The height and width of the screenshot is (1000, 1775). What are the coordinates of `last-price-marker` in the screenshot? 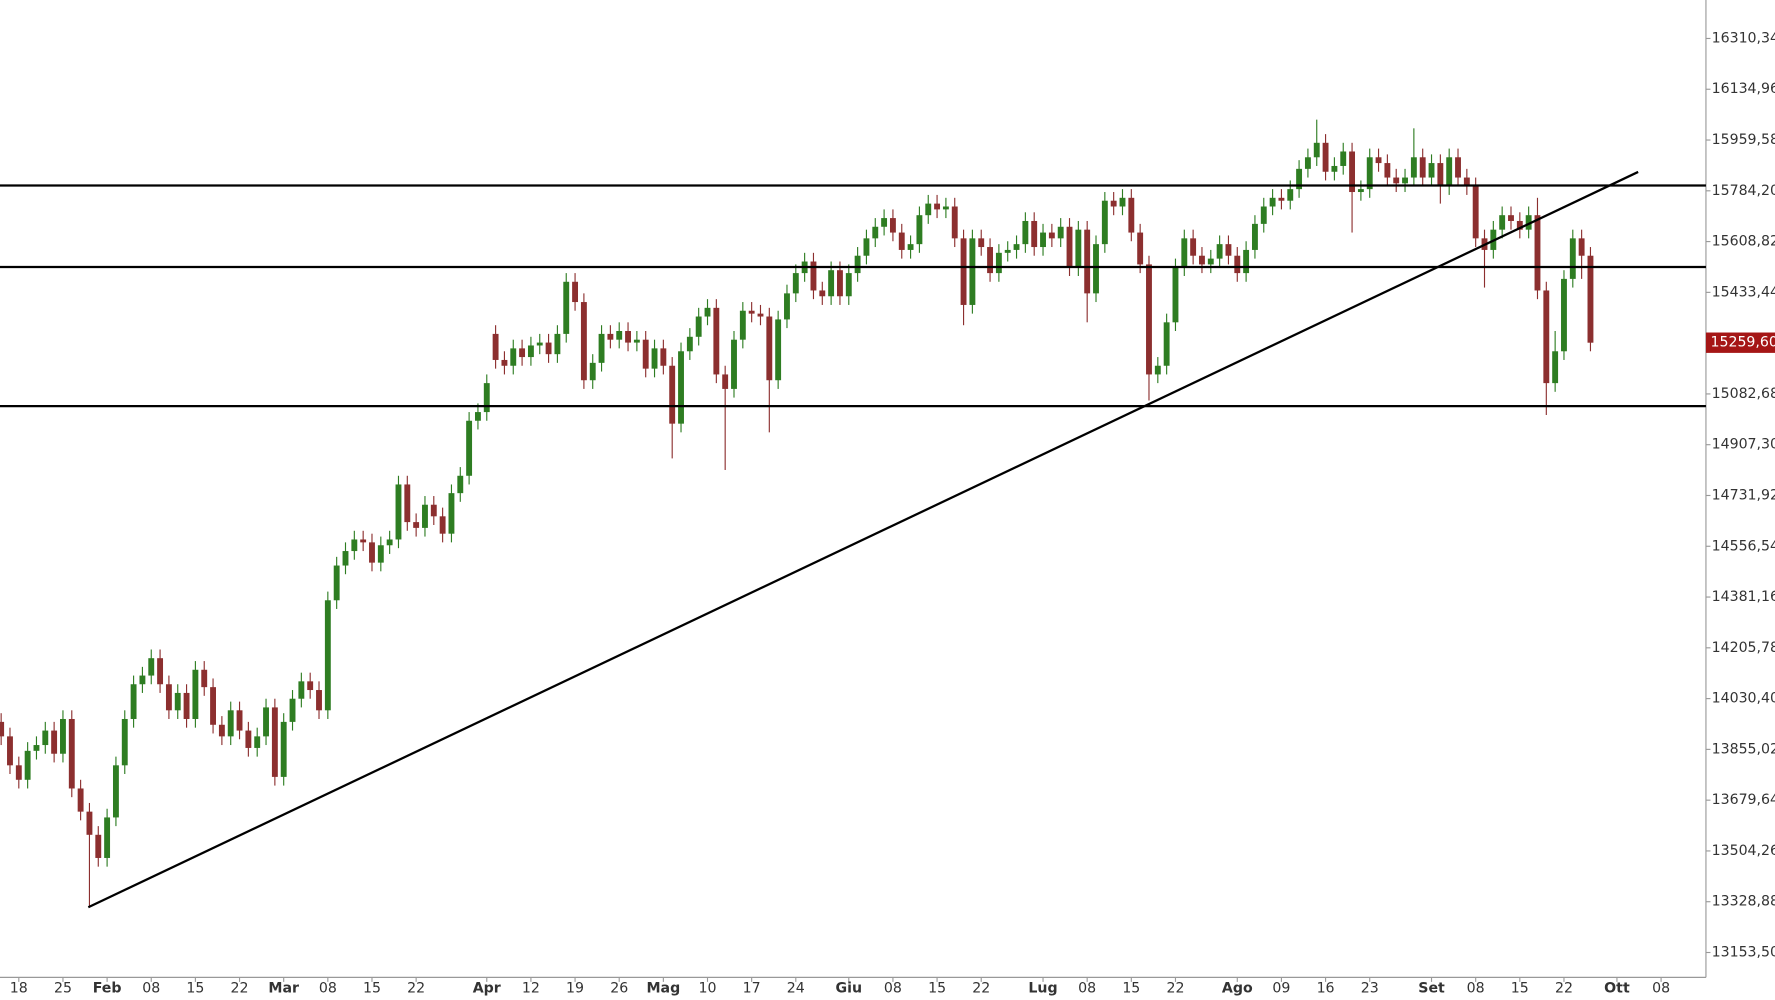 It's located at (1740, 342).